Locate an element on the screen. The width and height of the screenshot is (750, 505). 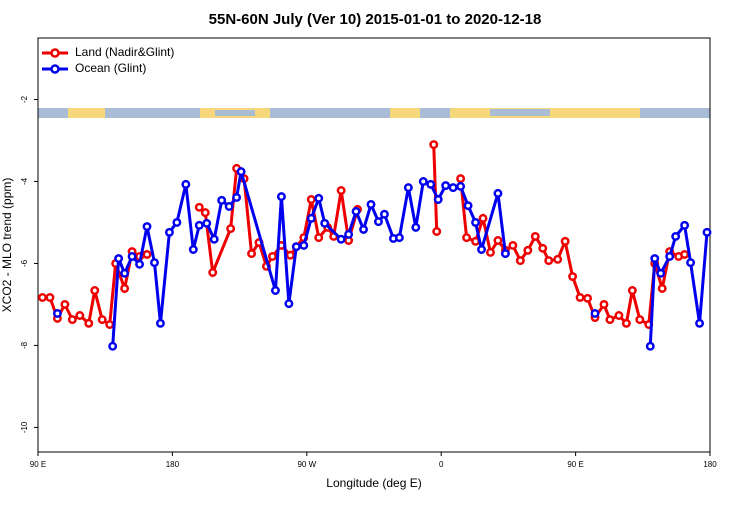
x-tick-label: 0 is located at coordinates (441, 464).